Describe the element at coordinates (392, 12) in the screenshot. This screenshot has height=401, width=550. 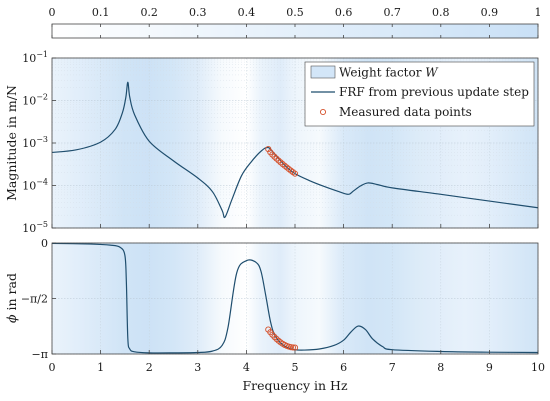
I see `colorbar-tick-label: 0.7` at that location.